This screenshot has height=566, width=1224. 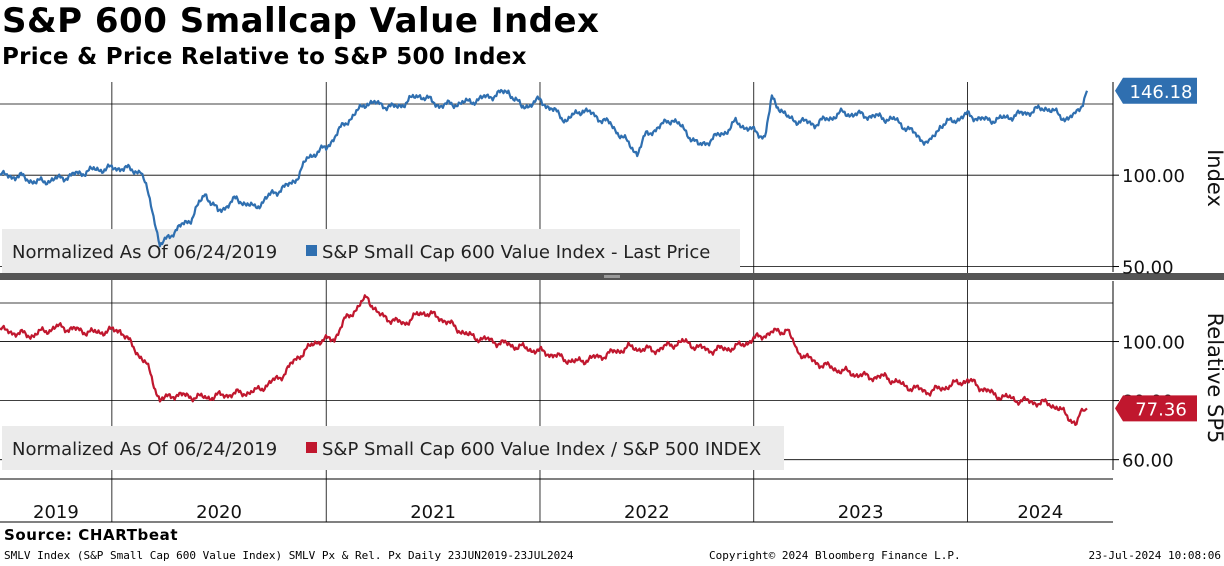 What do you see at coordinates (1213, 378) in the screenshot?
I see `axis-title: Relative SP5` at bounding box center [1213, 378].